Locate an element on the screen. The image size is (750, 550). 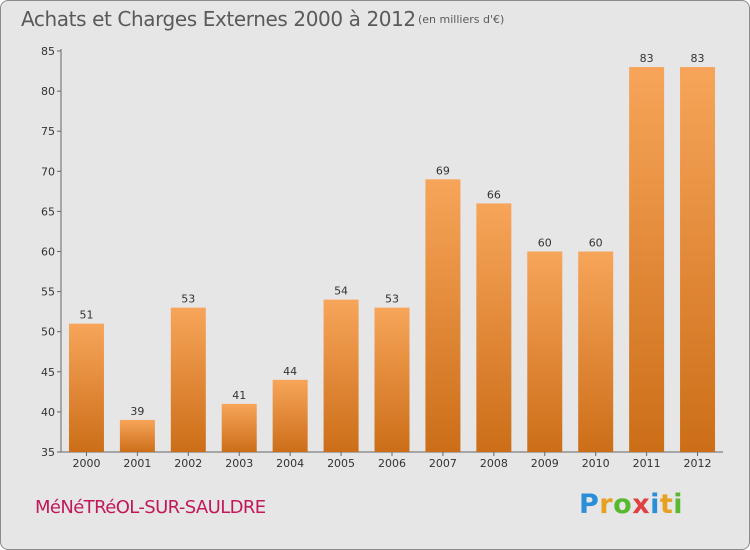
bar-value-label: 66 is located at coordinates (494, 194).